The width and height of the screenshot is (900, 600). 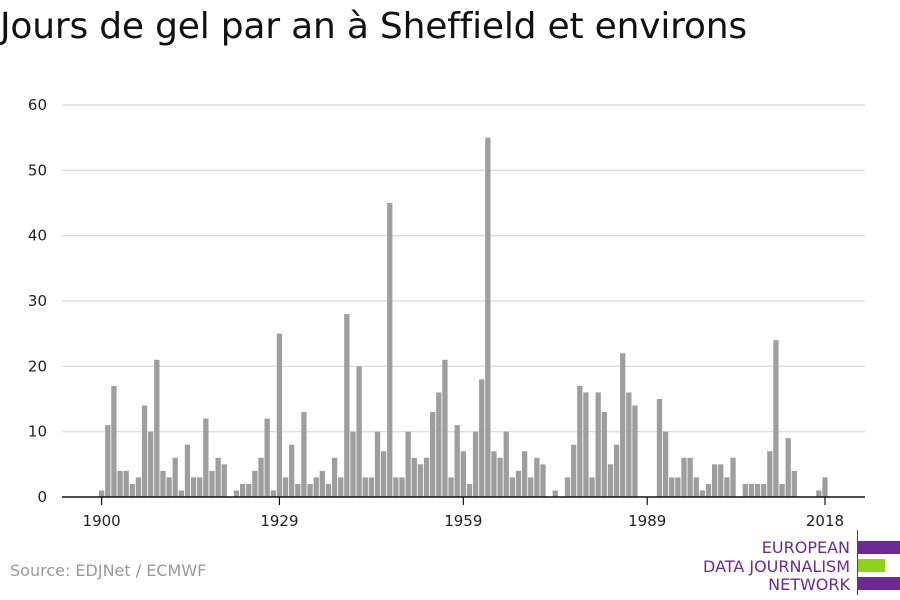 What do you see at coordinates (242, 490) in the screenshot?
I see `bar-1923` at bounding box center [242, 490].